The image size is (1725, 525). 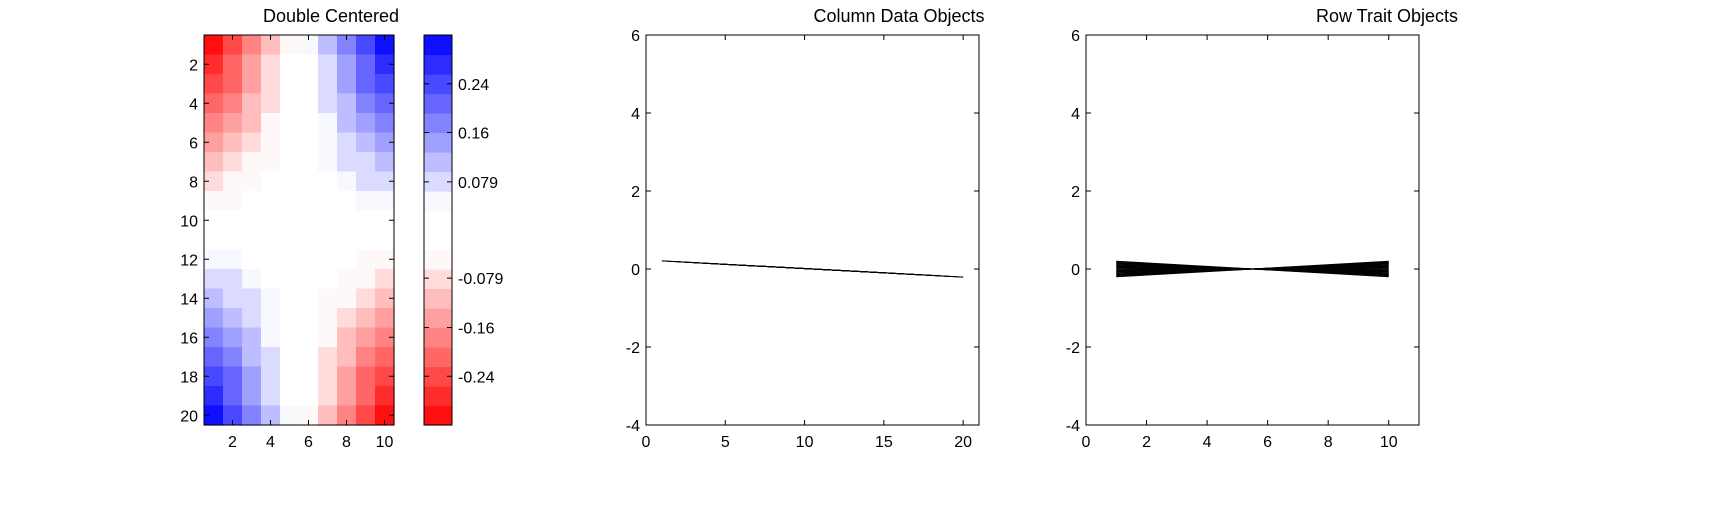 What do you see at coordinates (189, 299) in the screenshot?
I see `heatmap-y-tick-label: 14` at bounding box center [189, 299].